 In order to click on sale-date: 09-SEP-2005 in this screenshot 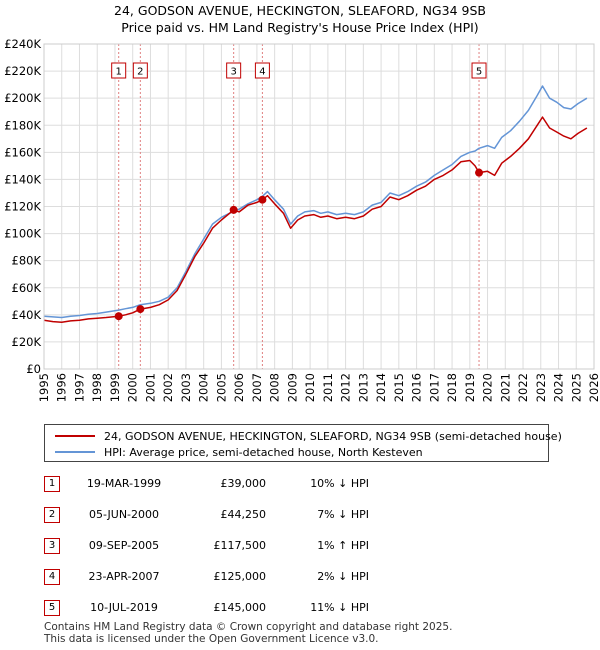, I will do `click(124, 545)`.